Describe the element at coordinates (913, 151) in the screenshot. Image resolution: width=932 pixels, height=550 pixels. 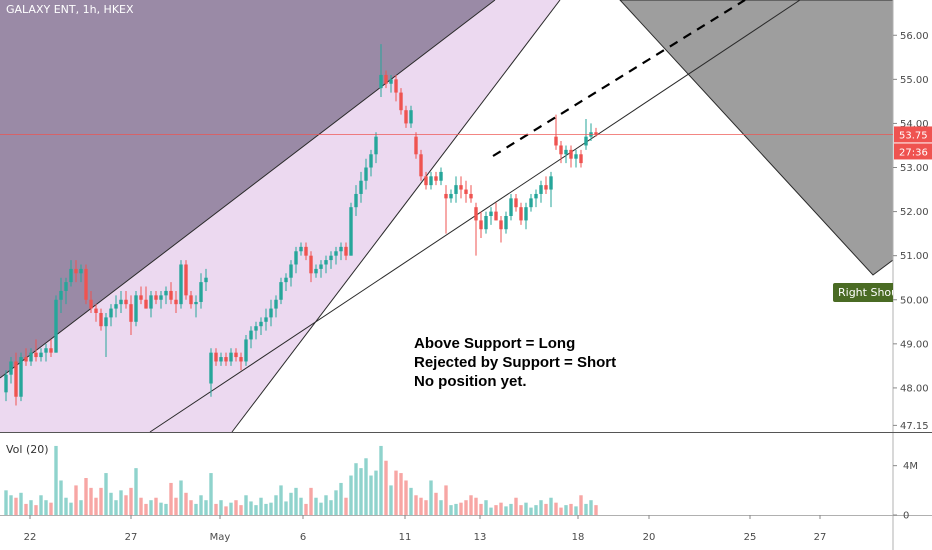
I see `countdown-badge` at that location.